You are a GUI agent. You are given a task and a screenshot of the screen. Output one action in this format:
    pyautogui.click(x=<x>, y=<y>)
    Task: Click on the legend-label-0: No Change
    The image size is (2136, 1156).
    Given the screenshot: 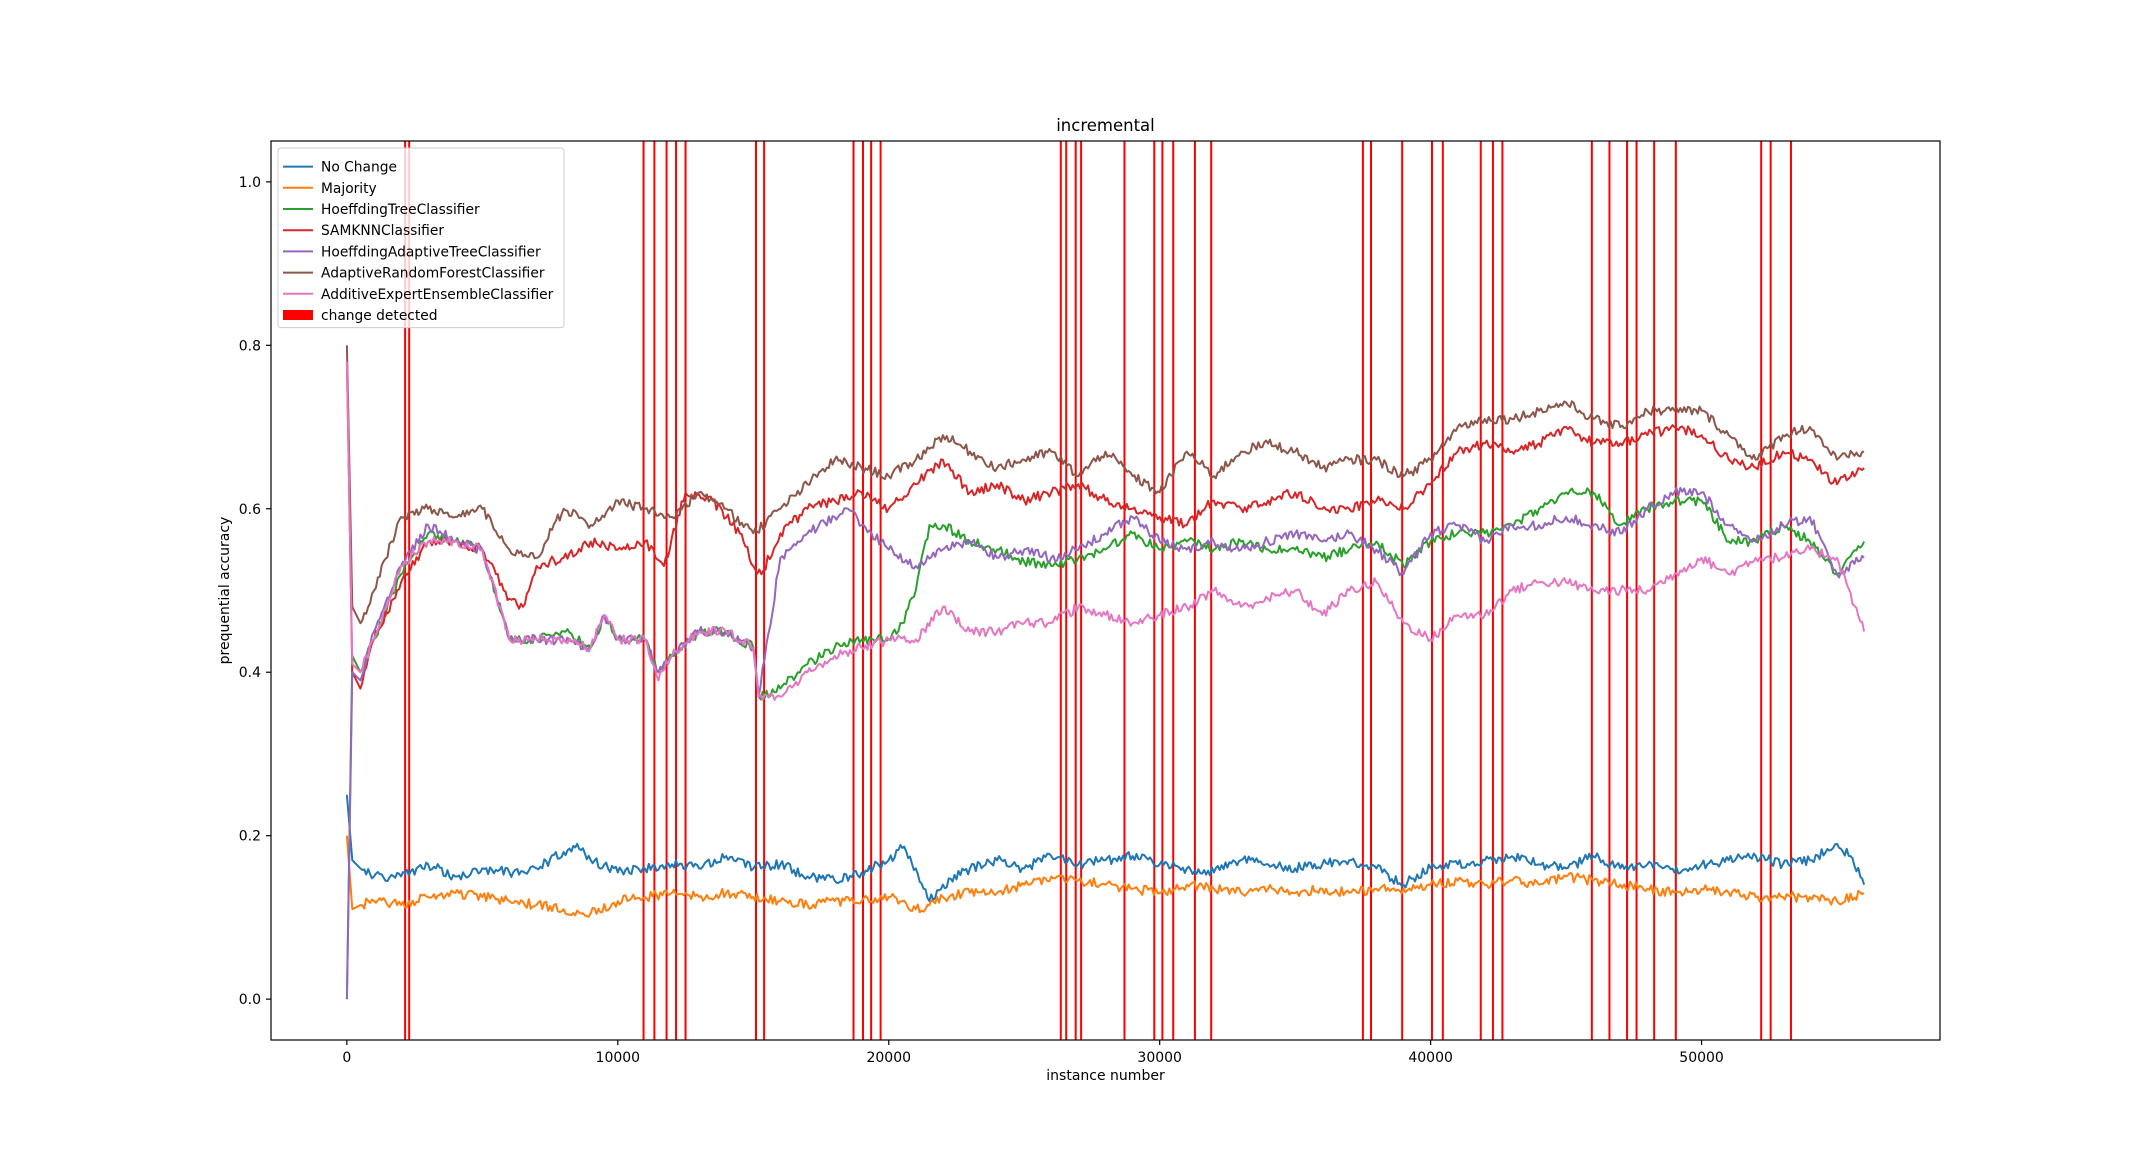 What is the action you would take?
    pyautogui.click(x=359, y=168)
    